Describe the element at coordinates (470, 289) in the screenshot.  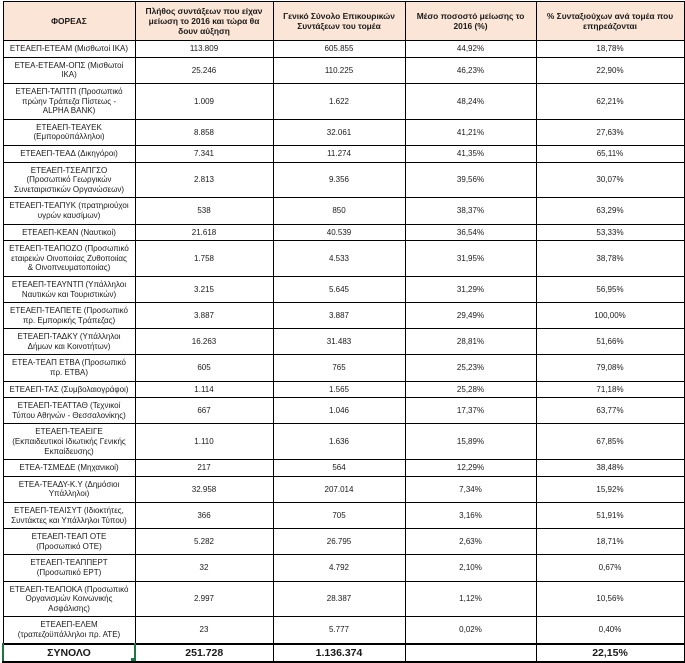
I see `value-cell: 31,29%` at that location.